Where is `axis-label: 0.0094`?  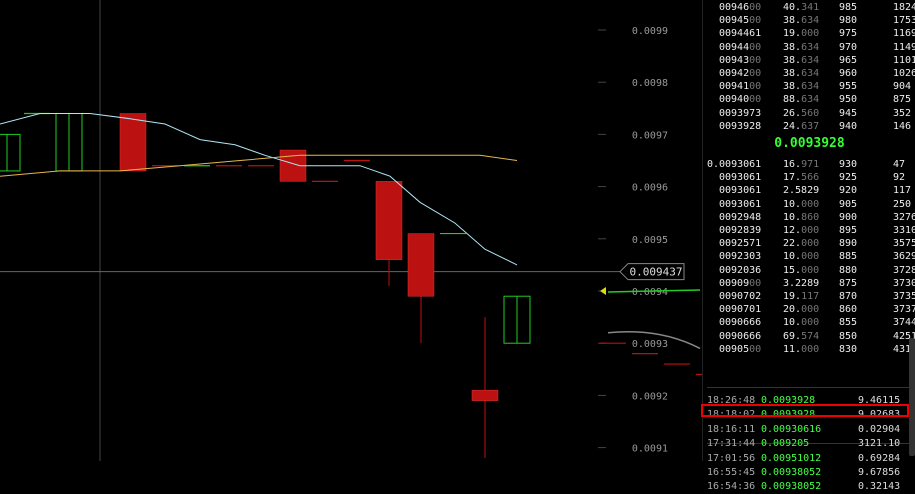
axis-label: 0.0094 is located at coordinates (650, 292).